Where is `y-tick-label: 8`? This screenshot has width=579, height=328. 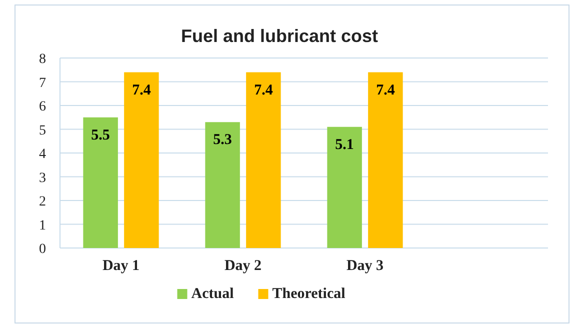
y-tick-label: 8 is located at coordinates (42, 59).